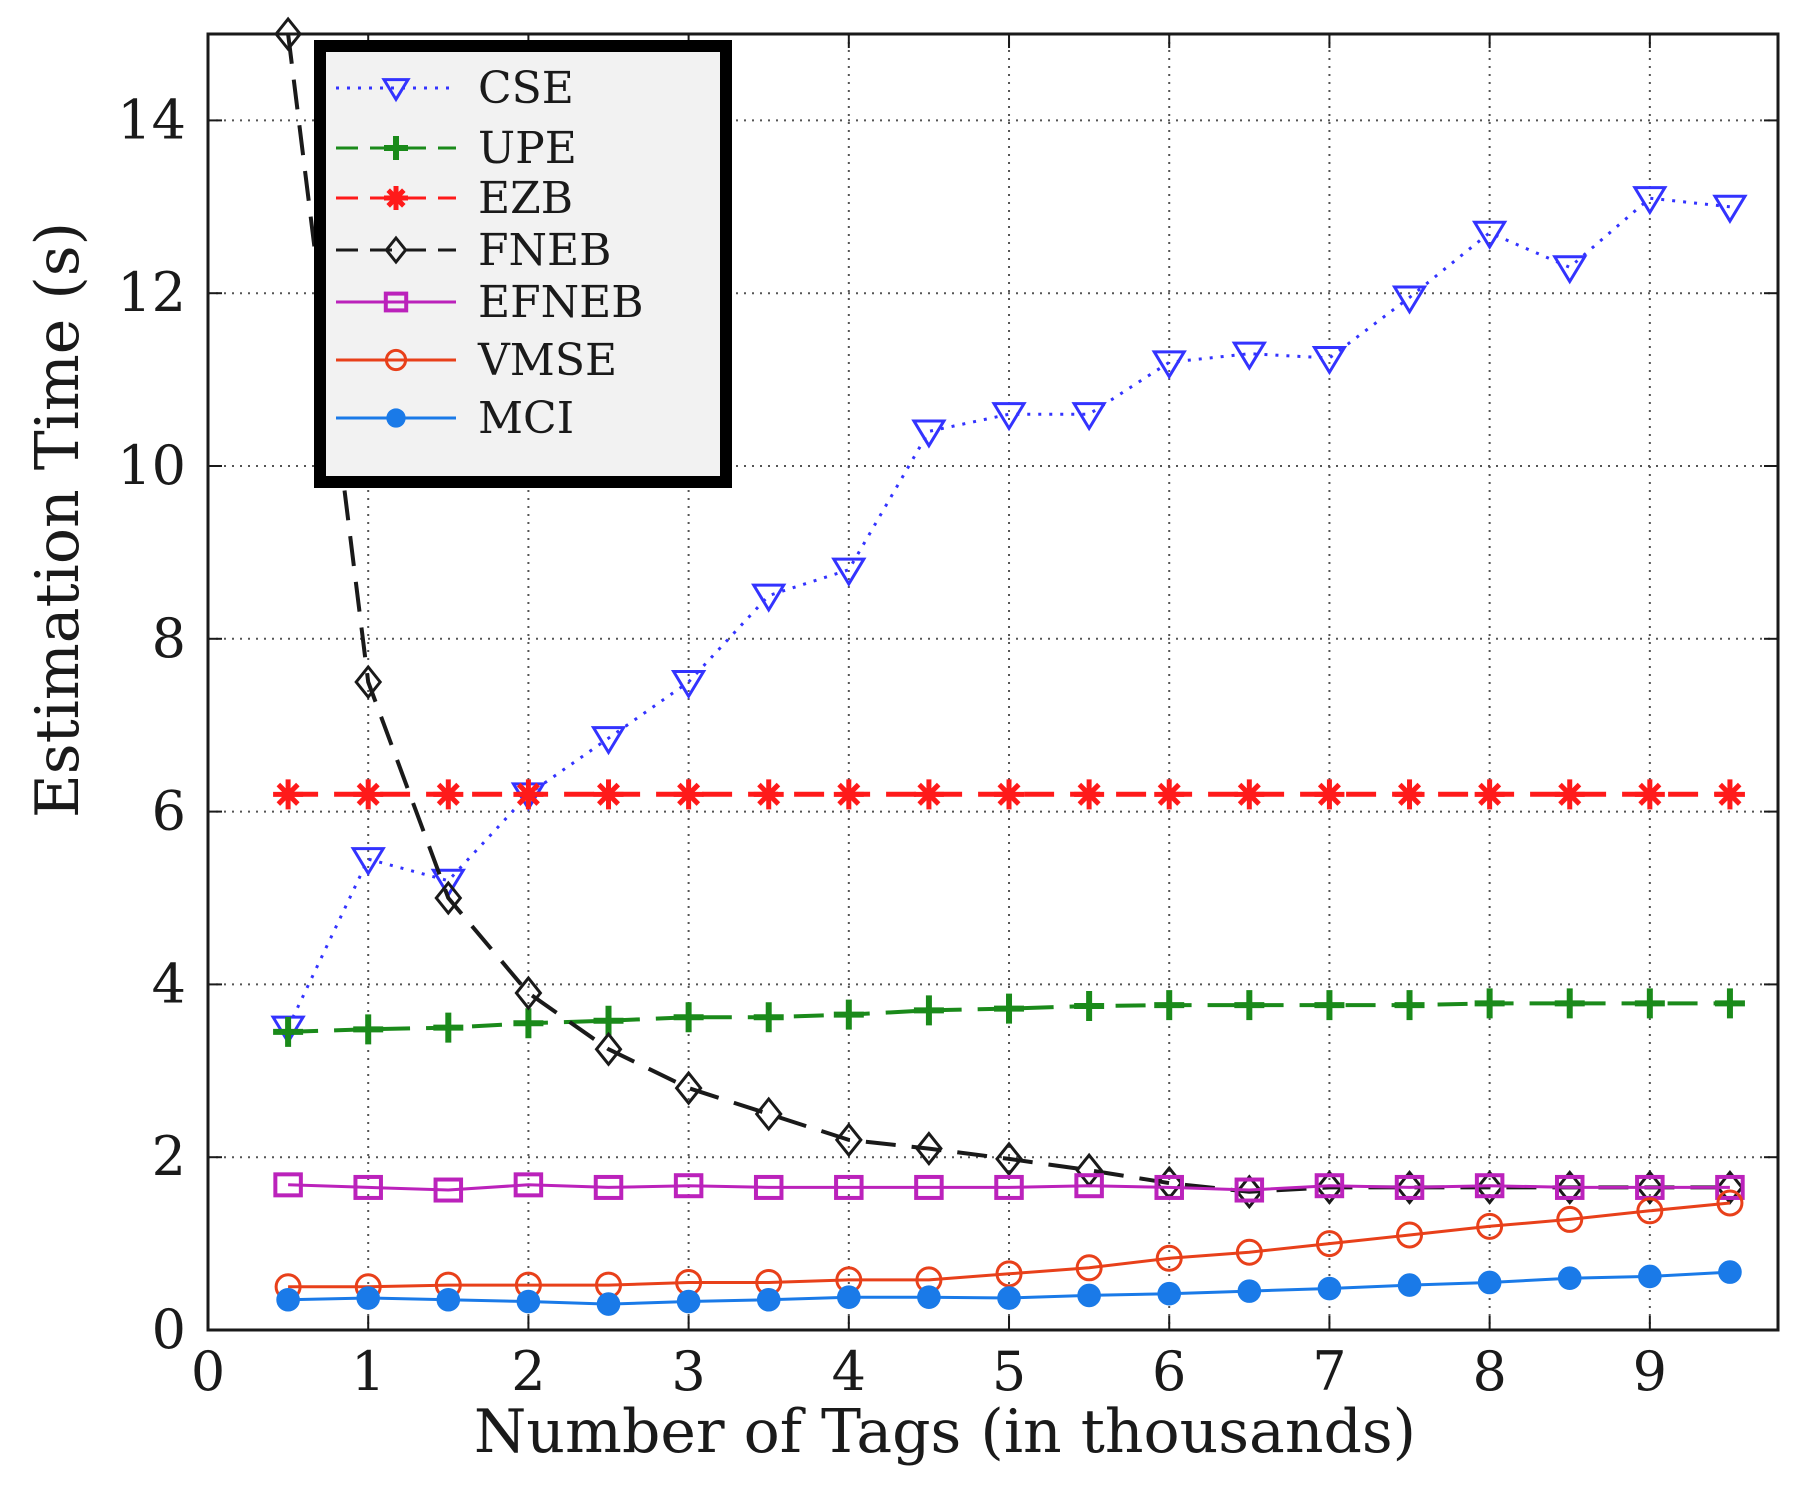 The width and height of the screenshot is (1818, 1494). I want to click on legend-marker-mci, so click(396, 418).